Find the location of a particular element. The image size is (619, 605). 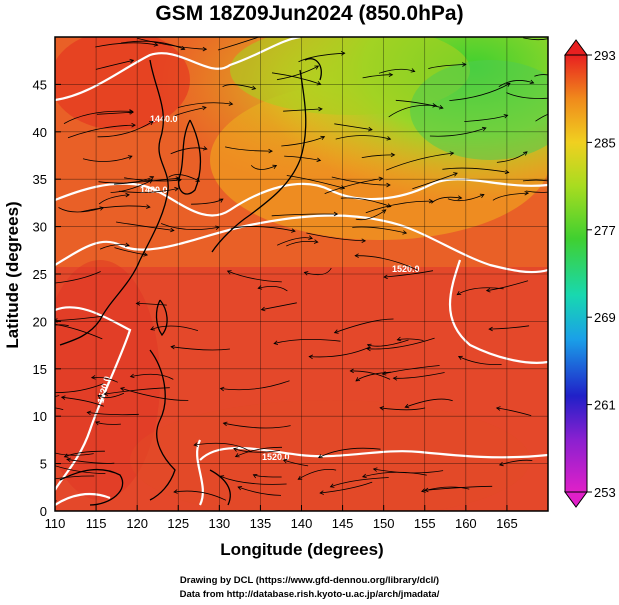

colorbar-tick-label: 253 is located at coordinates (605, 492).